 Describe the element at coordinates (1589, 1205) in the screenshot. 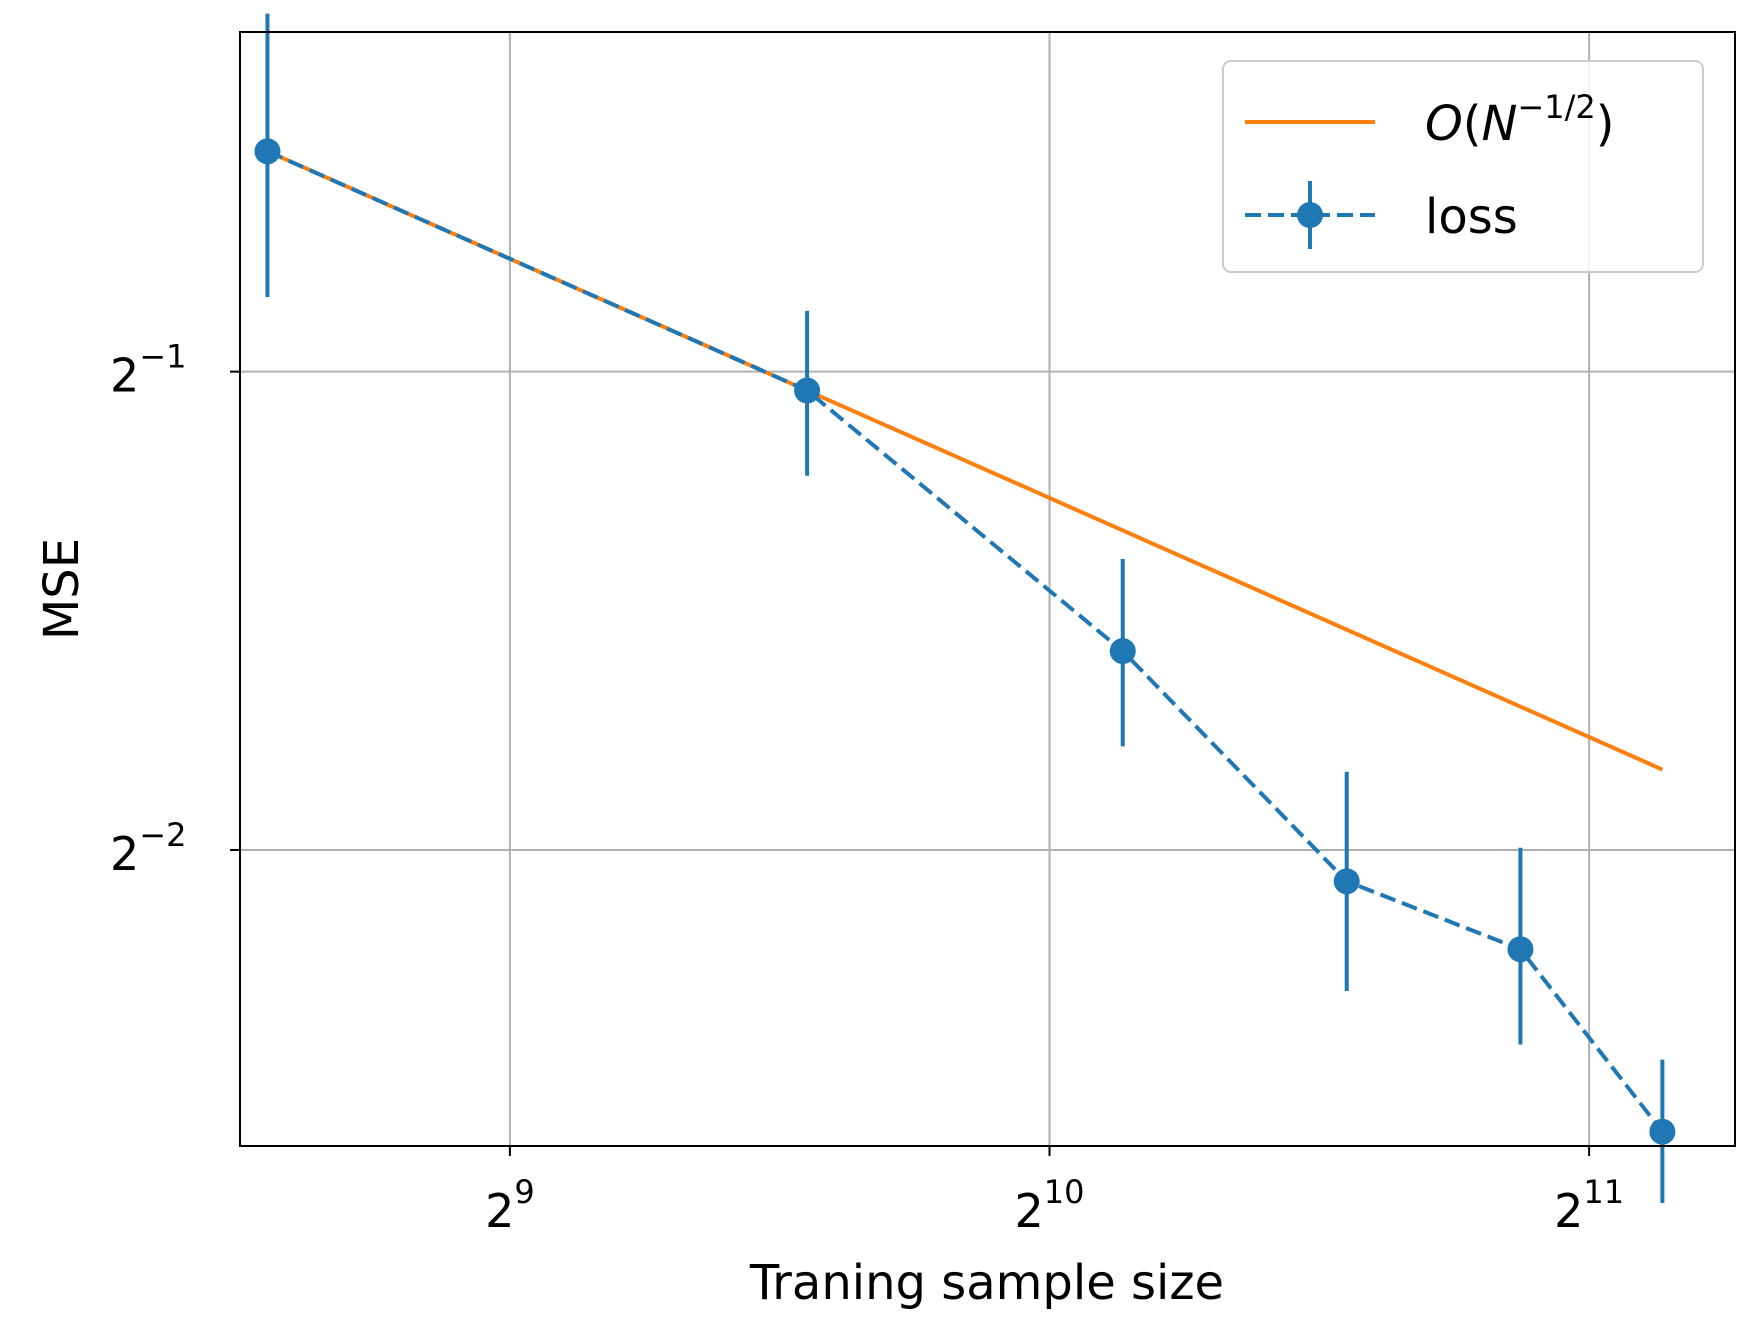

I see `x-tick-label: 211` at that location.